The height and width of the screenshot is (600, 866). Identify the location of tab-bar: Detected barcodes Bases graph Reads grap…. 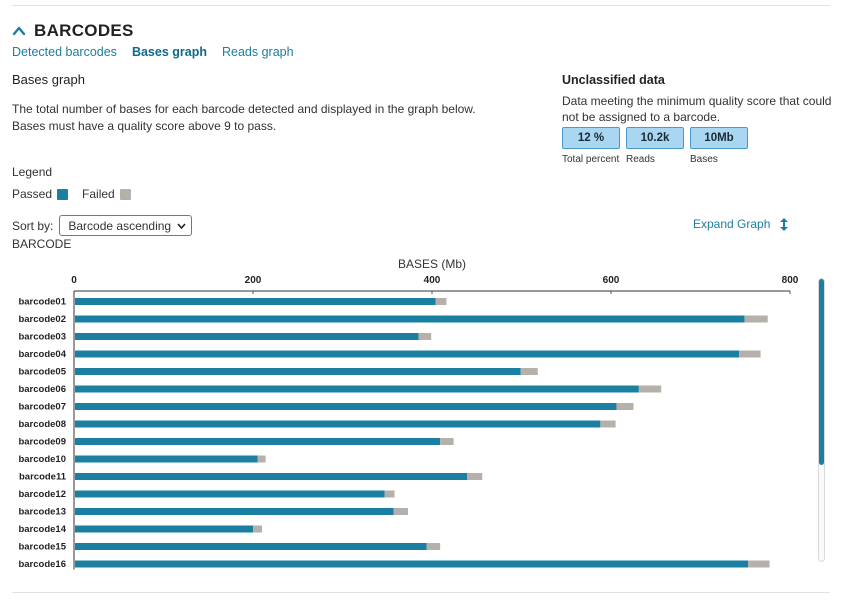
(160, 52).